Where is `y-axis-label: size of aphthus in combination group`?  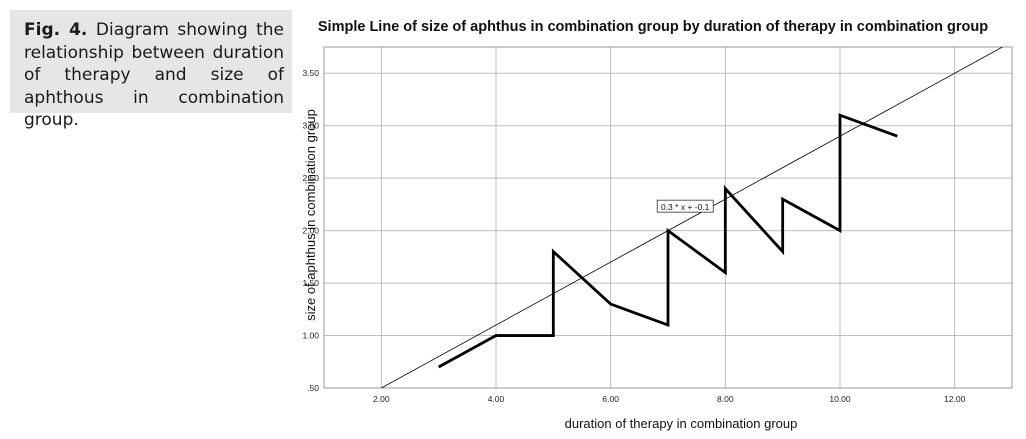
y-axis-label: size of aphthus in combination group is located at coordinates (310, 215).